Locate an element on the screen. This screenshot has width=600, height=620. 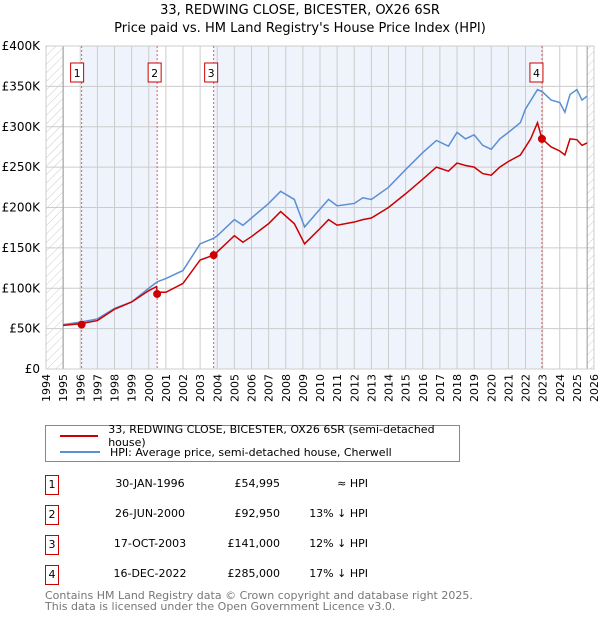
y-tick-label: £350K is located at coordinates (22, 86).